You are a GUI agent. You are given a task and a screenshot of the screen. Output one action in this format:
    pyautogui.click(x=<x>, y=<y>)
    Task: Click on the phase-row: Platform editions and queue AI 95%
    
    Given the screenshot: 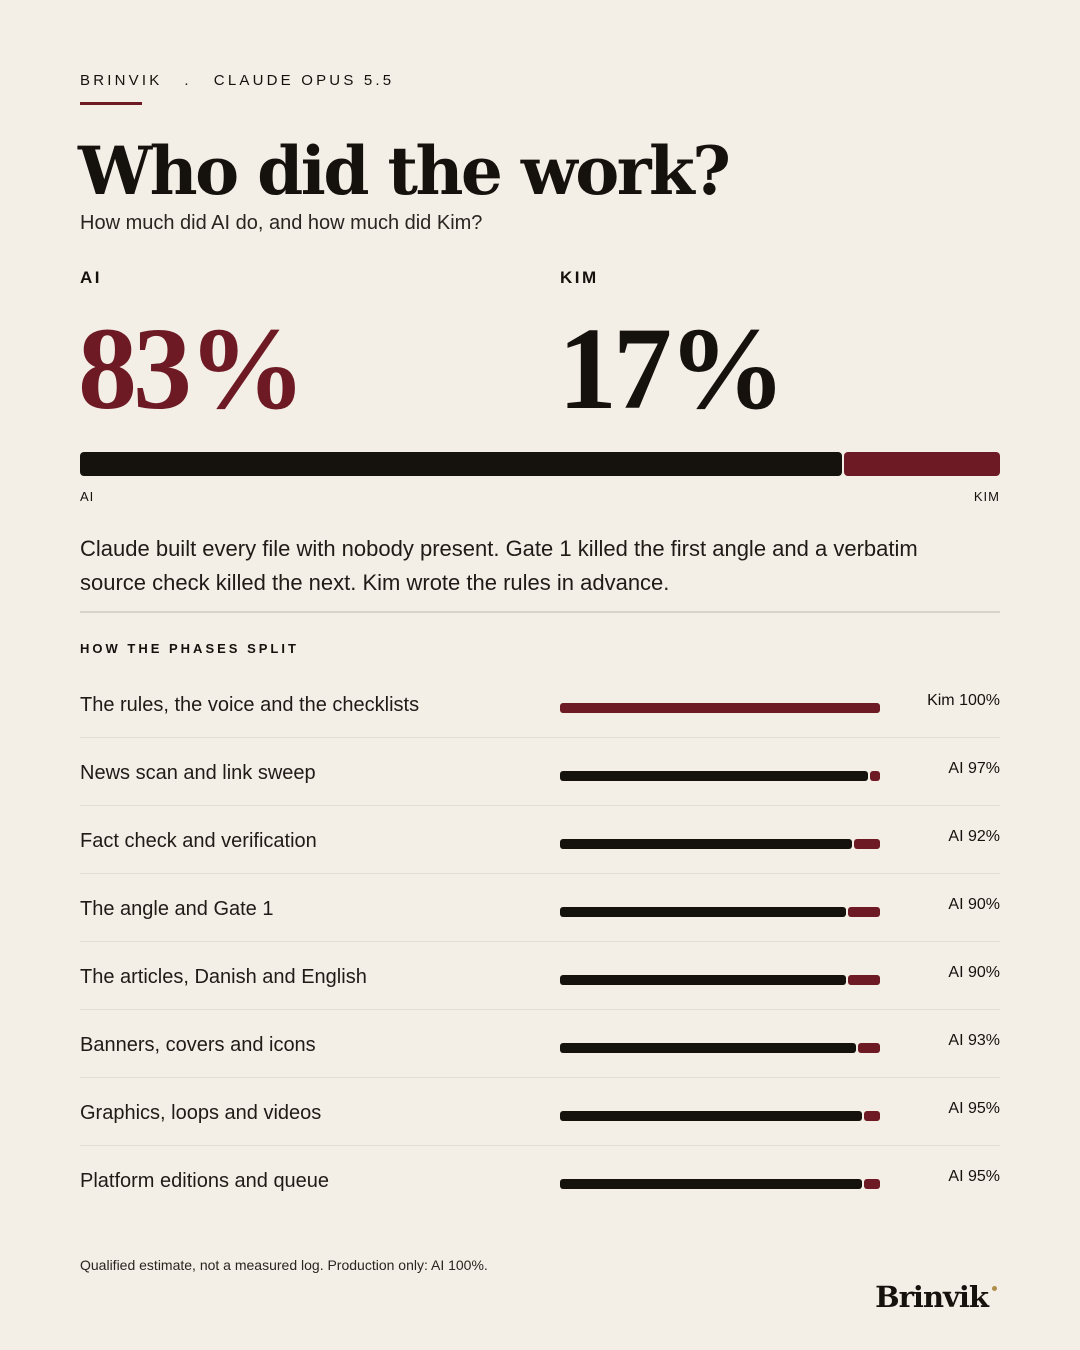 What is the action you would take?
    pyautogui.click(x=540, y=1203)
    